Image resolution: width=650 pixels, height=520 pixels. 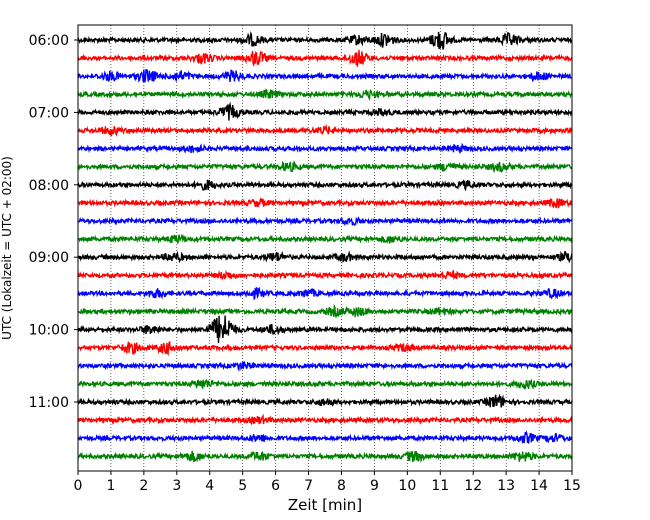 What do you see at coordinates (110, 486) in the screenshot?
I see `x-tick-label: 1` at bounding box center [110, 486].